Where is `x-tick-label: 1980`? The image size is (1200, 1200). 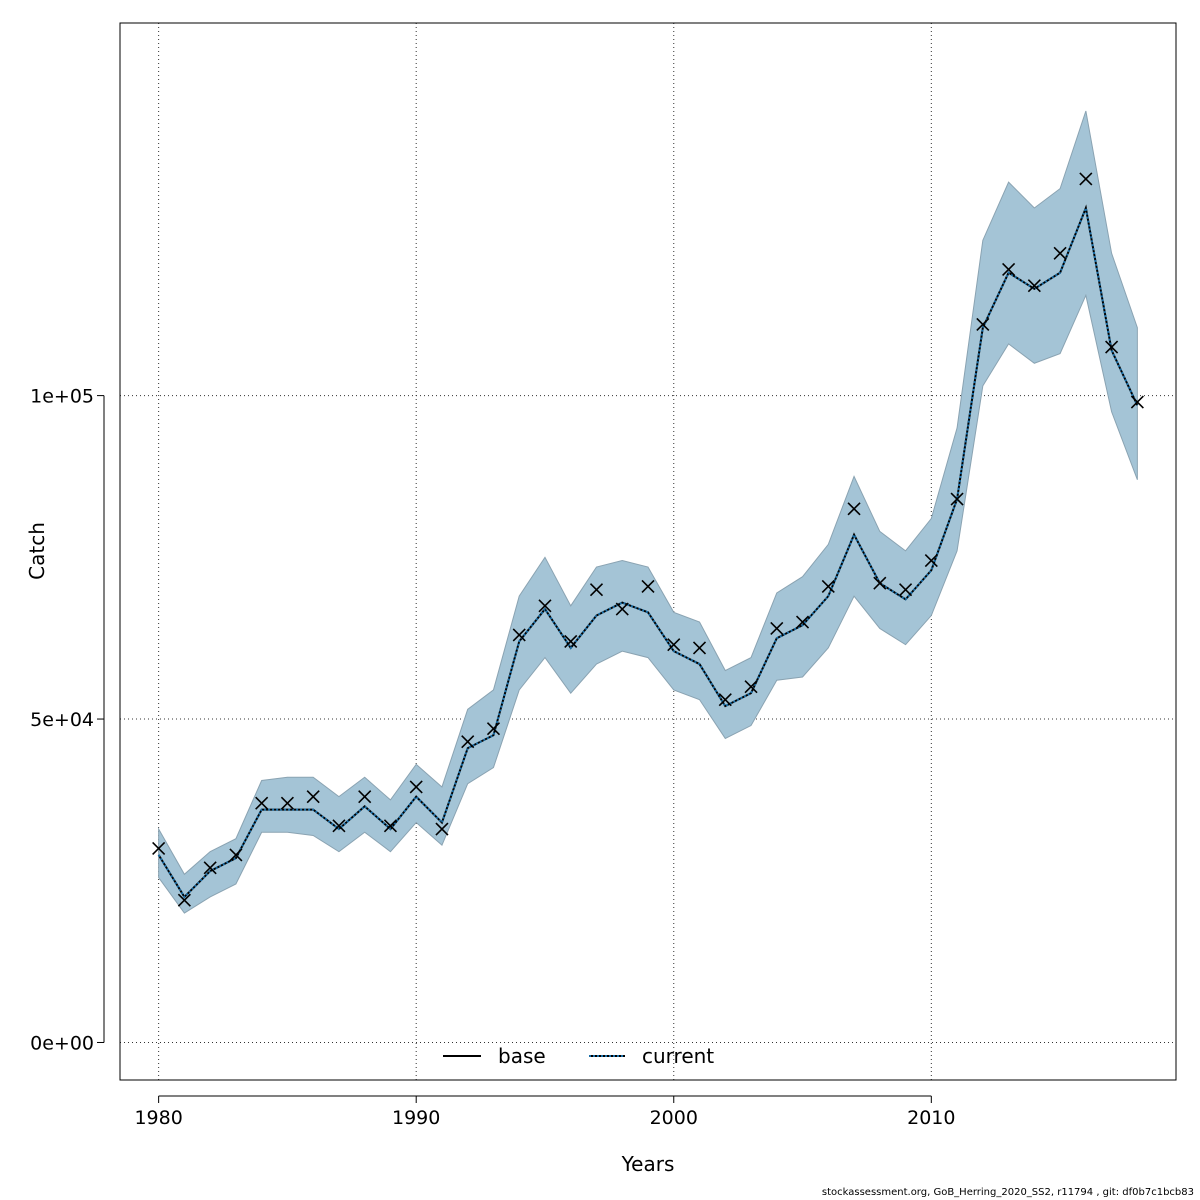 x-tick-label: 1980 is located at coordinates (158, 1118).